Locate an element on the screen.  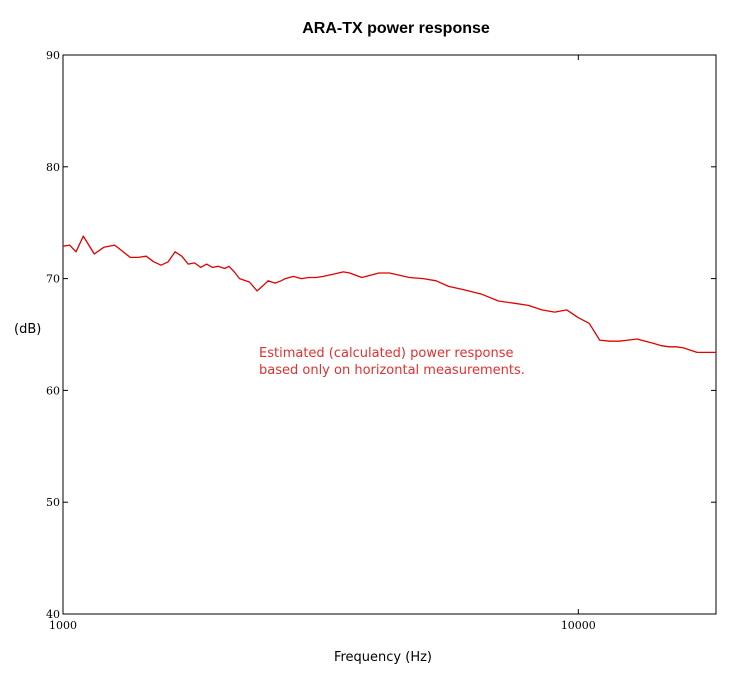
y-tick-label: 90 is located at coordinates (53, 55).